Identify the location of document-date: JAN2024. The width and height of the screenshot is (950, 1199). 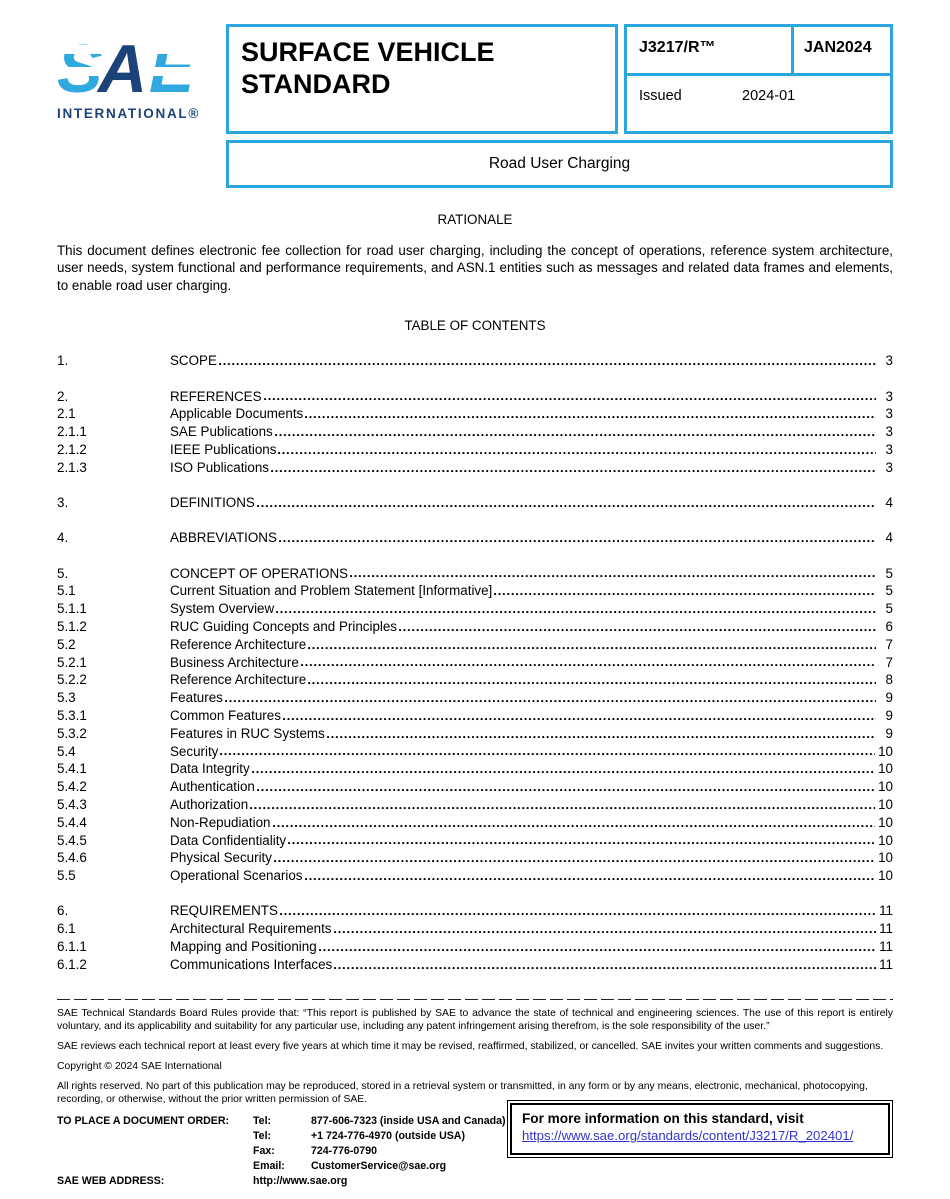
(838, 47).